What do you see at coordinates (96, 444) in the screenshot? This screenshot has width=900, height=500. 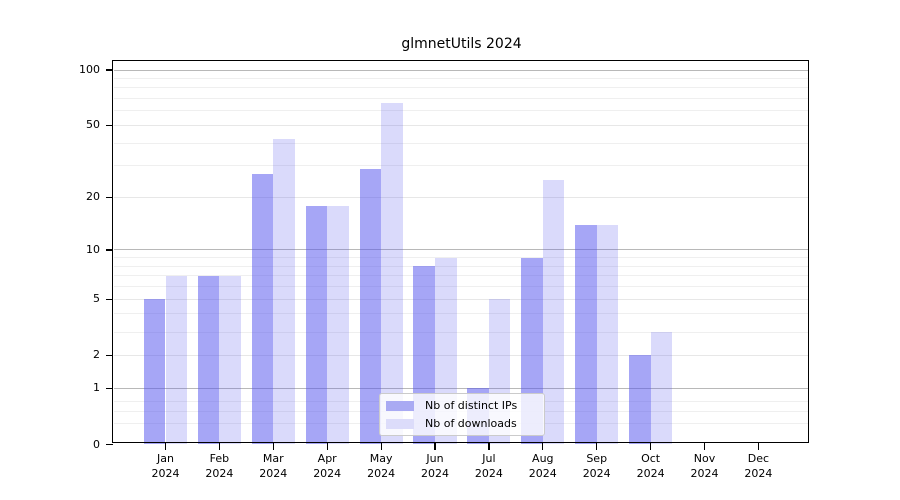 I see `y-tick-label: 0` at bounding box center [96, 444].